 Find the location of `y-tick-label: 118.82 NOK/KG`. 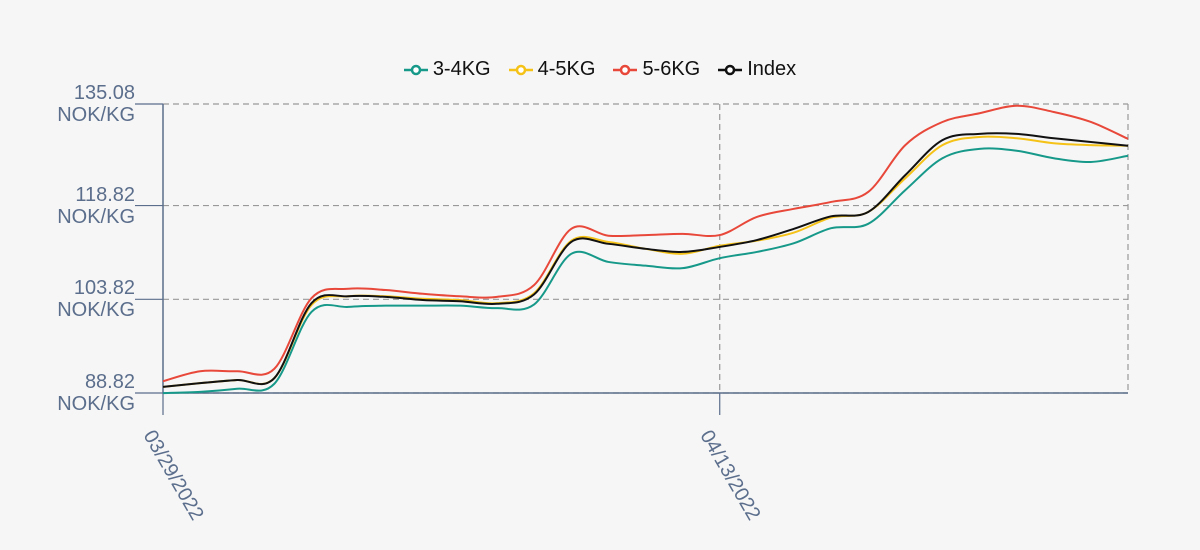

y-tick-label: 118.82 NOK/KG is located at coordinates (96, 205).